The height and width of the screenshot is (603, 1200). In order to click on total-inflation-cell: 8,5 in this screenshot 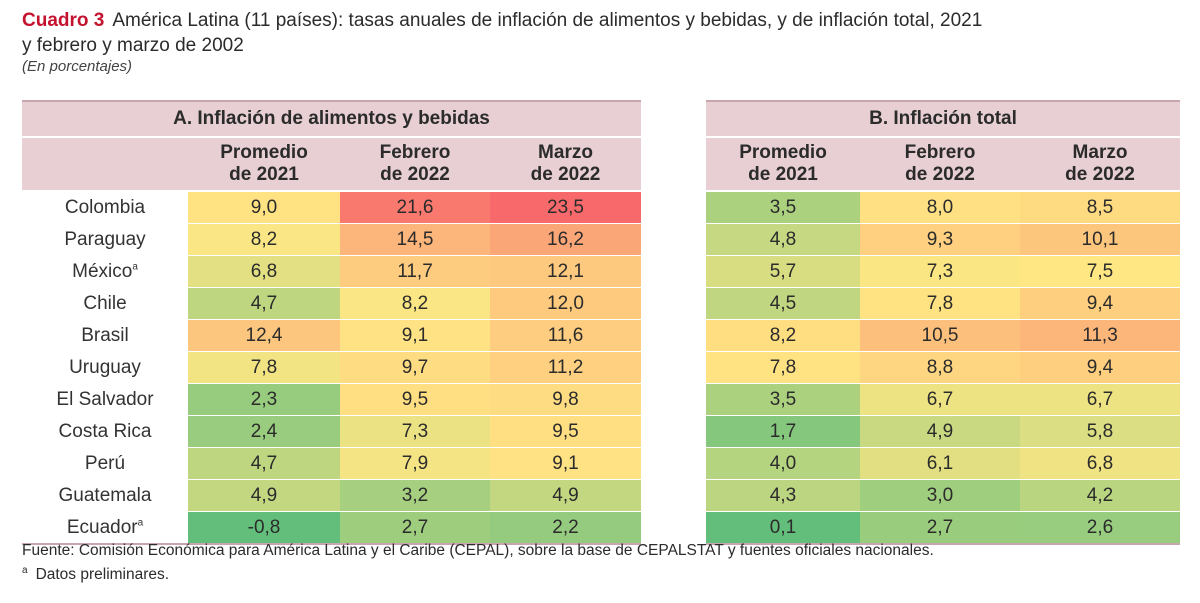, I will do `click(1100, 207)`.